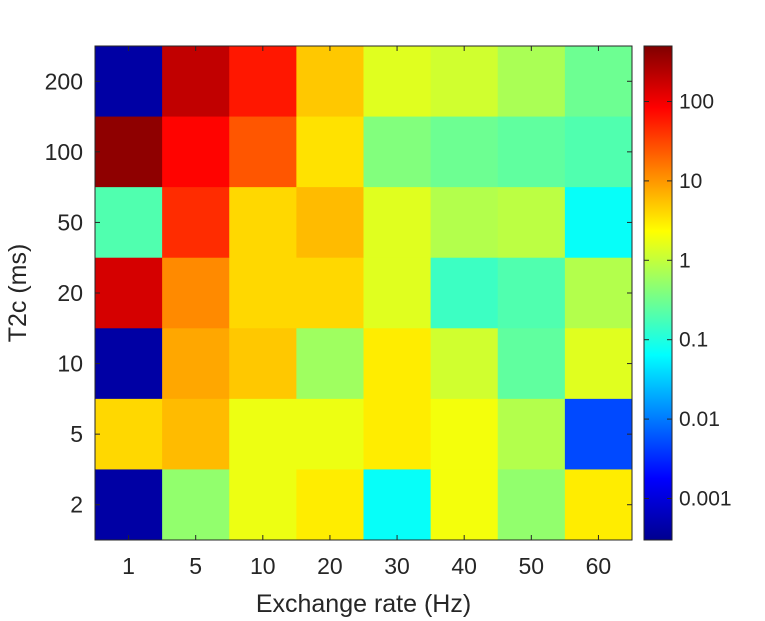  Describe the element at coordinates (330, 566) in the screenshot. I see `x-tick-label: 20` at that location.